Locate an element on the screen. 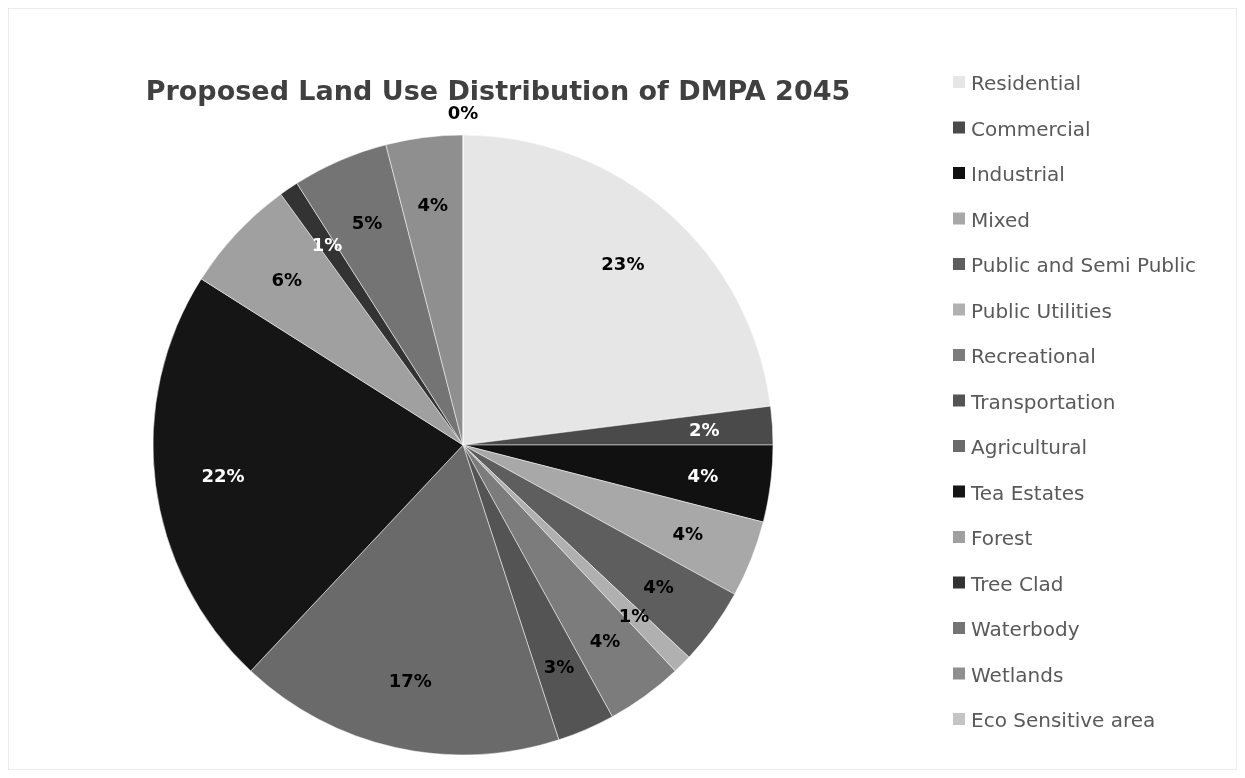  legend-label: Mixed is located at coordinates (1001, 219).